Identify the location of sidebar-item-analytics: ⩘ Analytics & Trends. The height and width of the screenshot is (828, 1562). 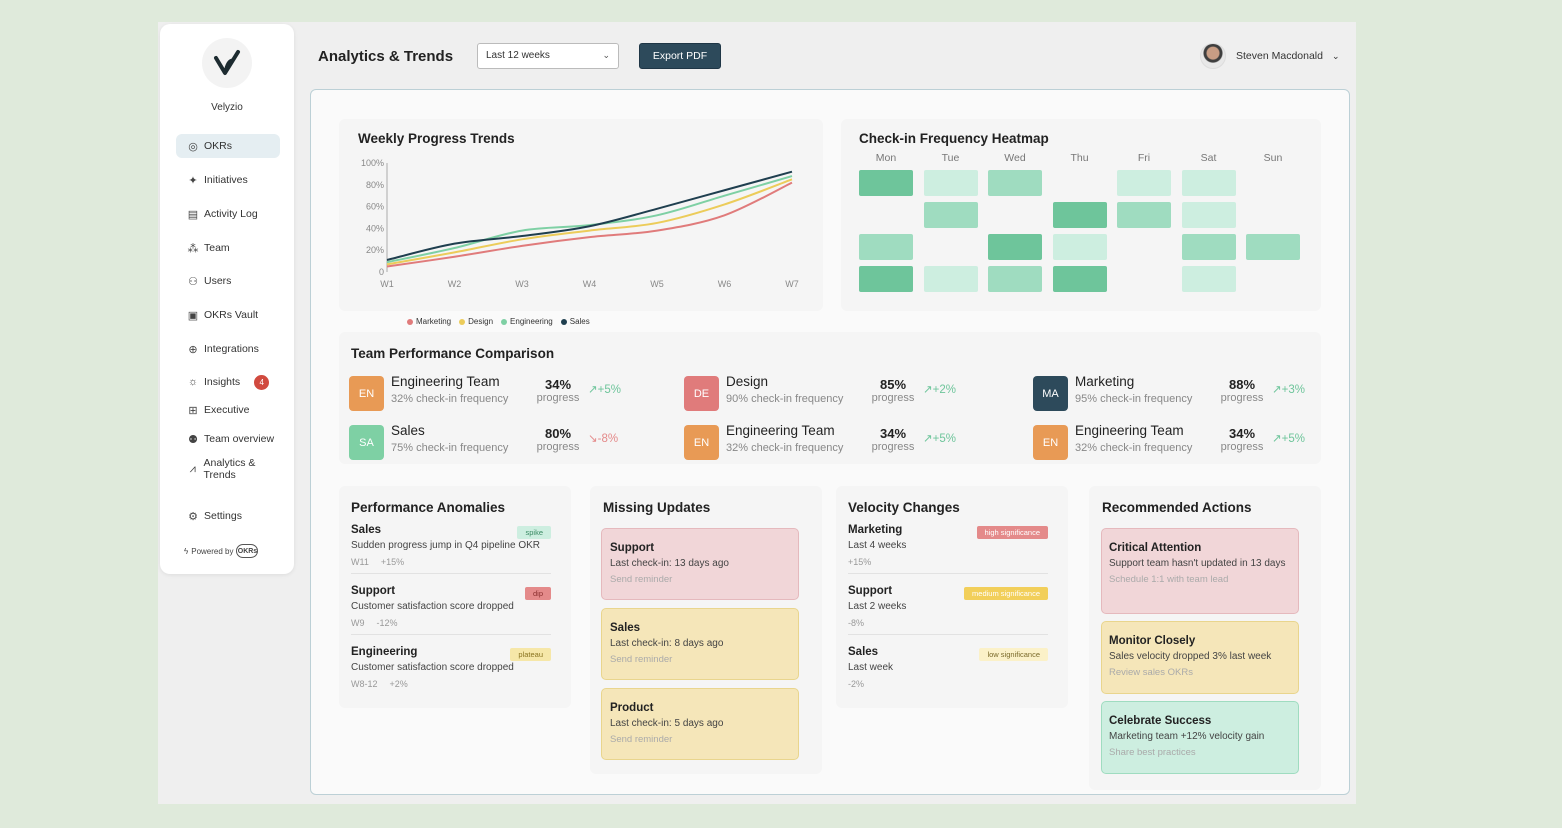
(232, 469).